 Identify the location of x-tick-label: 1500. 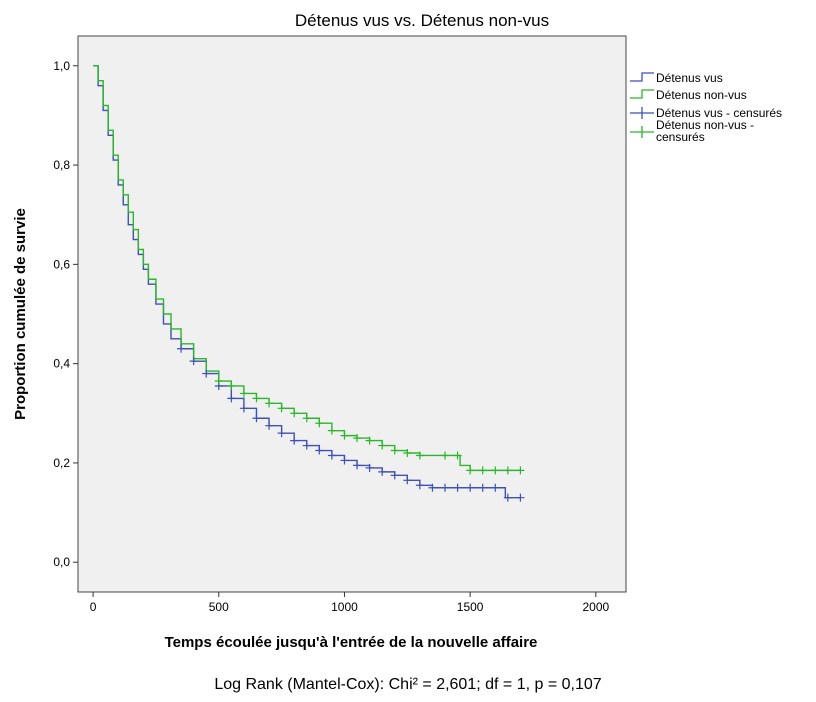
(470, 607).